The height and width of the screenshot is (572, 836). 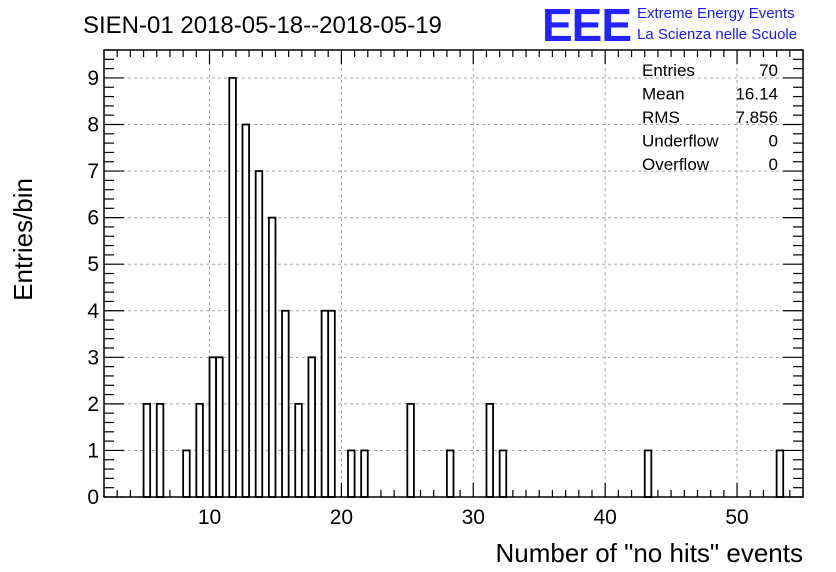 I want to click on y-tick-label: 7, so click(x=93, y=171).